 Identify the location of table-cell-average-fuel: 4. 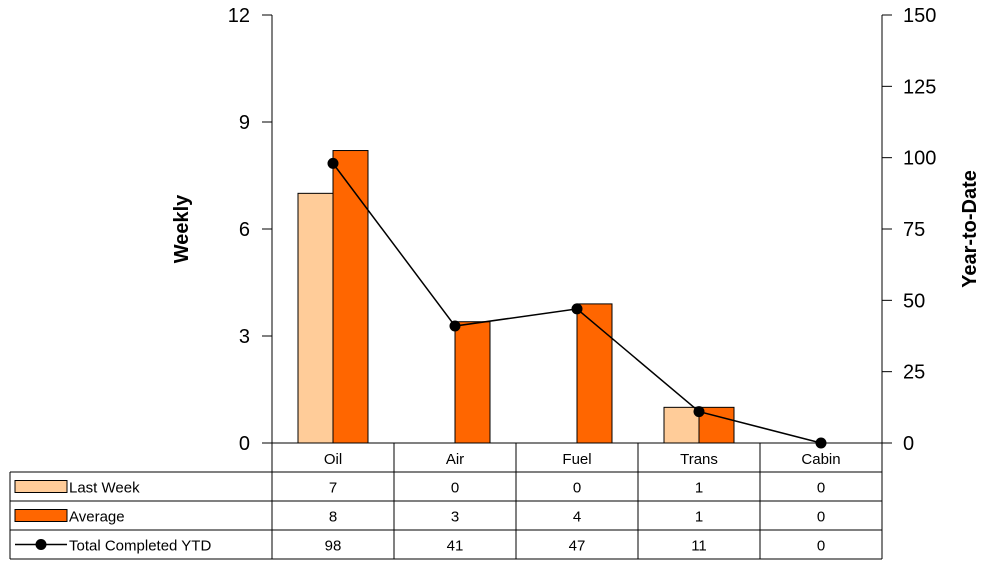
(577, 517).